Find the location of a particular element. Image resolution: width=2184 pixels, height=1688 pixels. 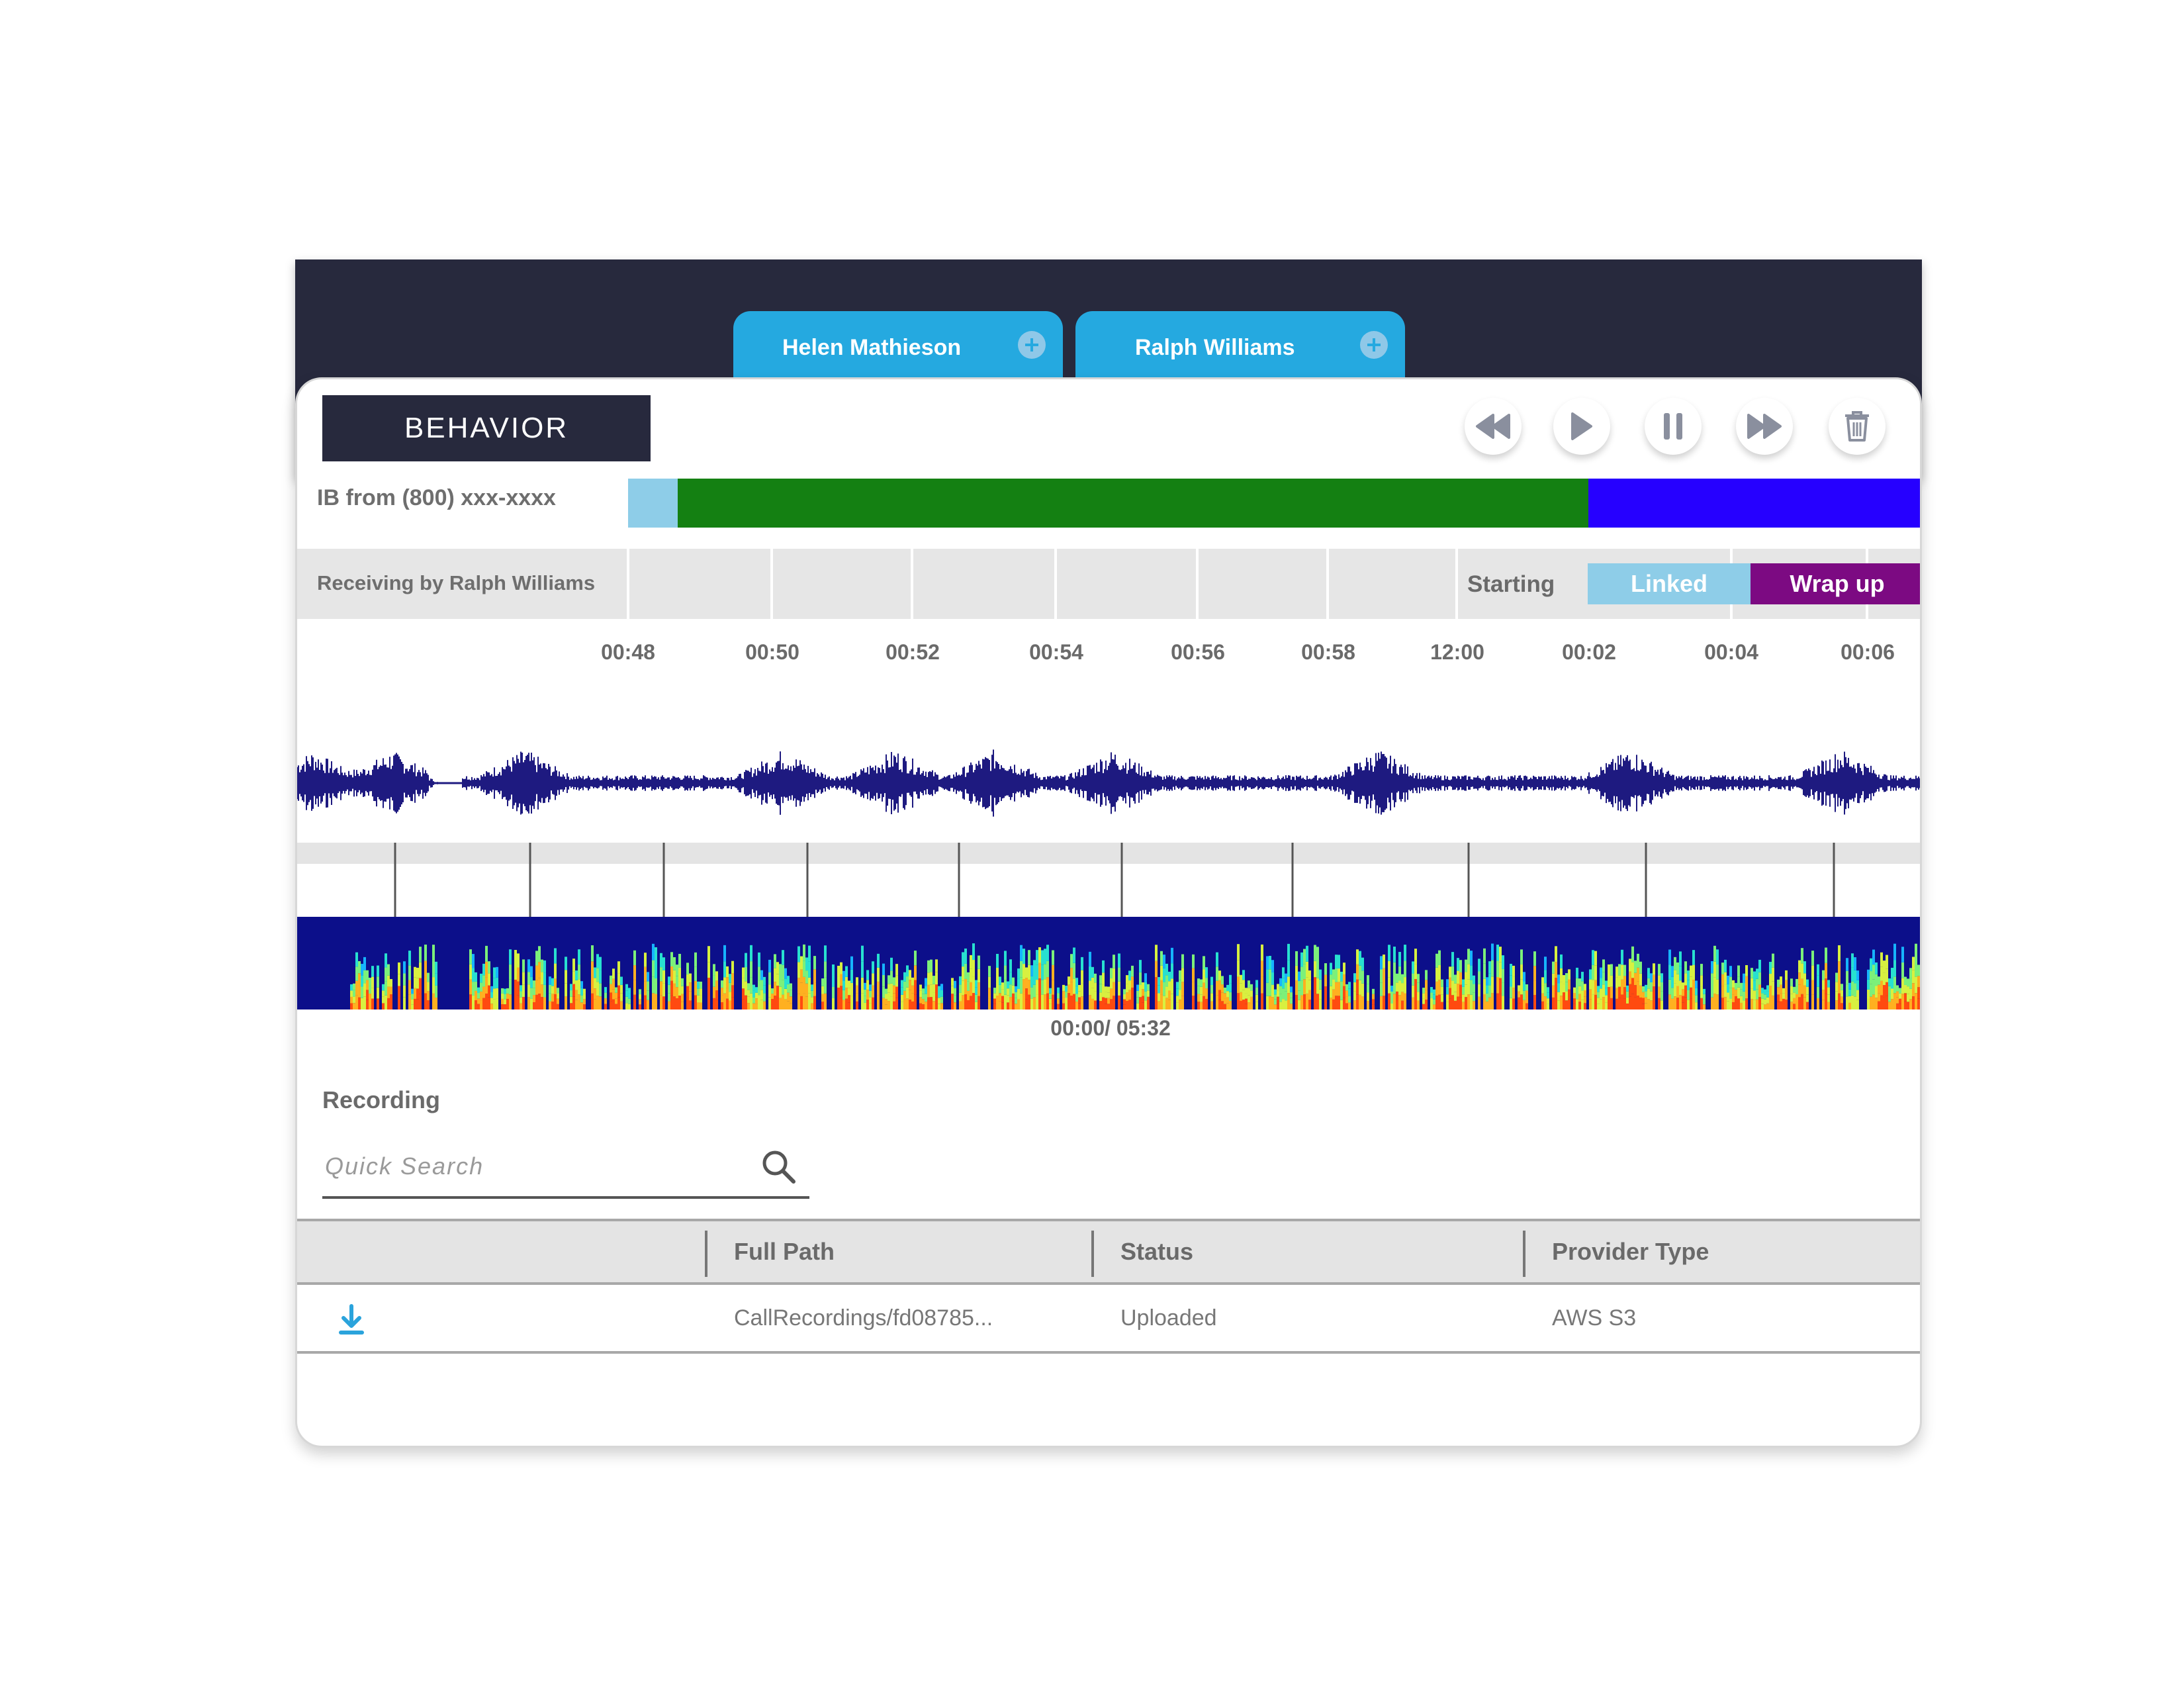

segment-hold is located at coordinates (1754, 503).